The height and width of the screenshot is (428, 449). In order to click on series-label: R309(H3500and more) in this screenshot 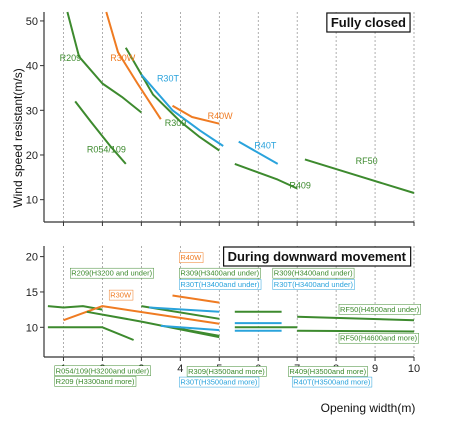, I will do `click(226, 371)`.